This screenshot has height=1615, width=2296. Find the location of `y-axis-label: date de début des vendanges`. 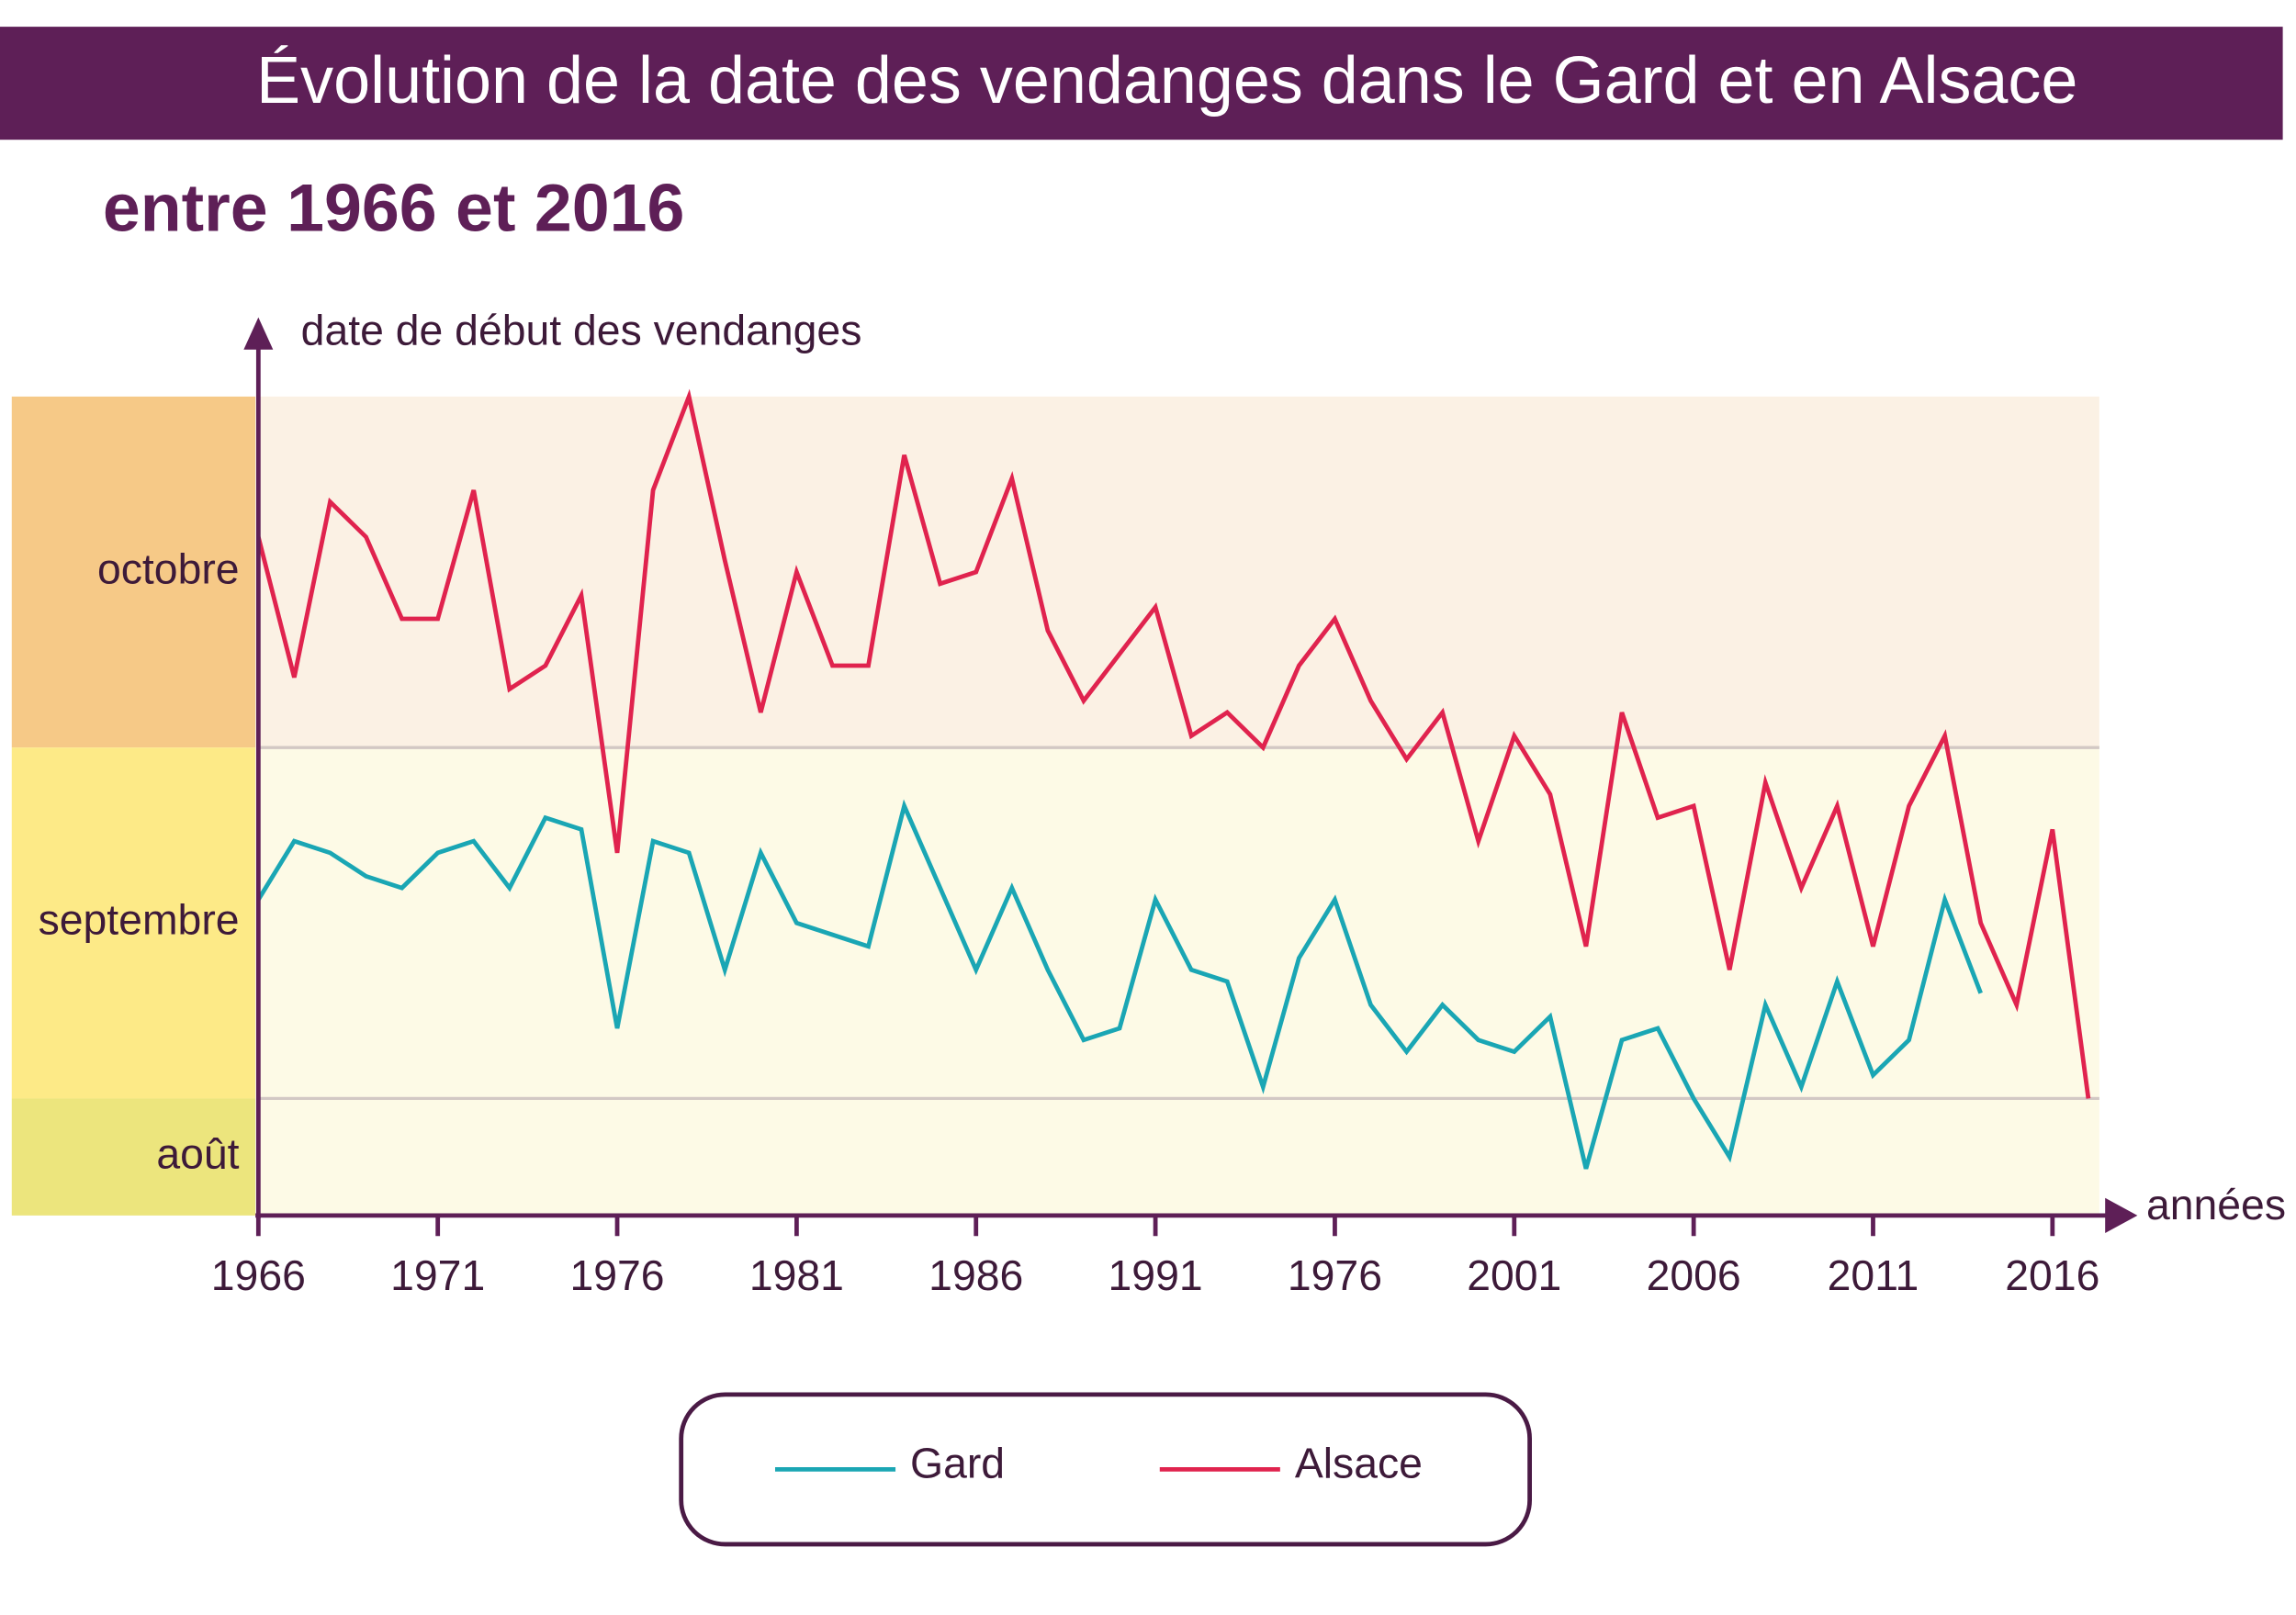

y-axis-label: date de début des vendanges is located at coordinates (581, 329).